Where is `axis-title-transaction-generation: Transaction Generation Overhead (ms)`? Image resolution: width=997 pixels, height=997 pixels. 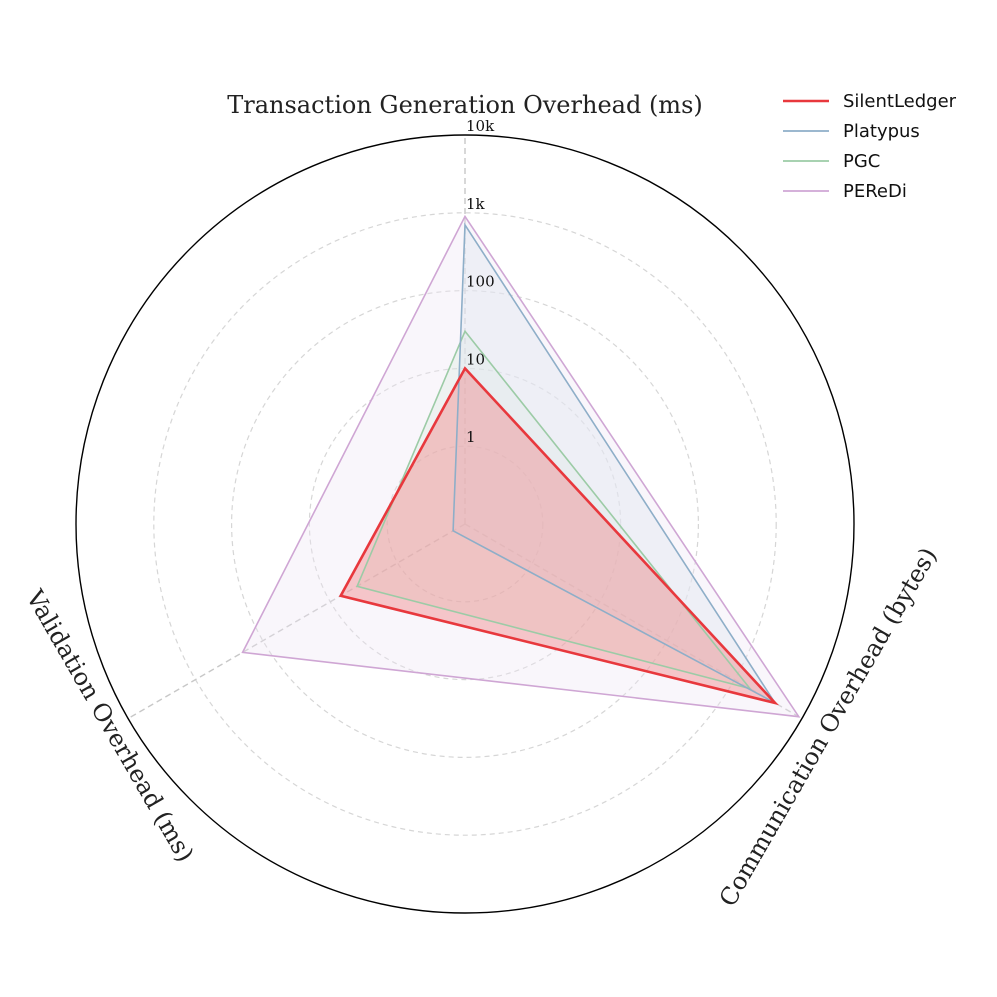
axis-title-transaction-generation: Transaction Generation Overhead (ms) is located at coordinates (465, 105).